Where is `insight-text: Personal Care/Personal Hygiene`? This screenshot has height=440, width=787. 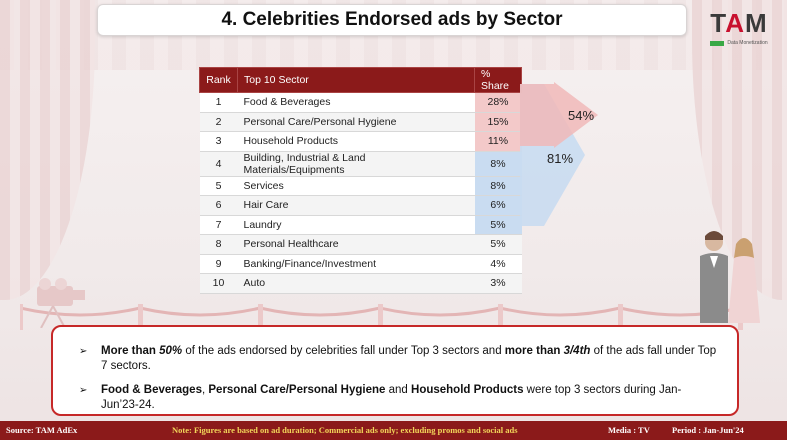 insight-text: Personal Care/Personal Hygiene is located at coordinates (297, 390).